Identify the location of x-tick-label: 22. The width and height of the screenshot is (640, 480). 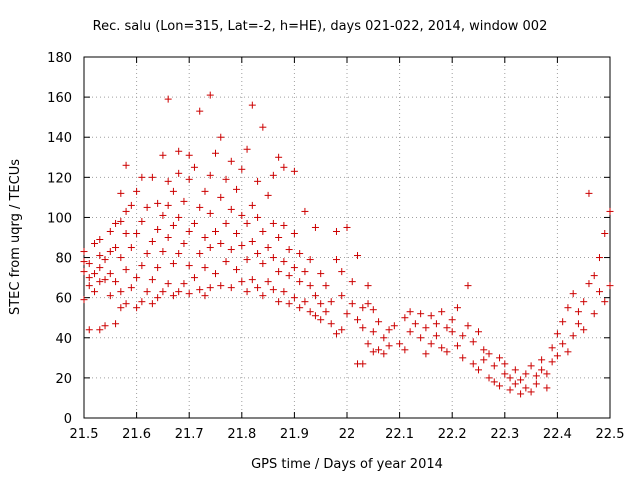
(347, 434).